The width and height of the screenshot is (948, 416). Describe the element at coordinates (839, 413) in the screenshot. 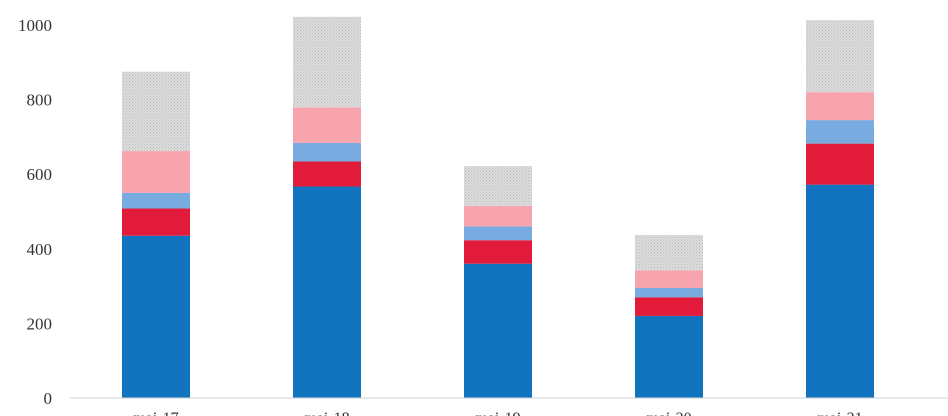

I see `x-tick-label: mai-21` at that location.